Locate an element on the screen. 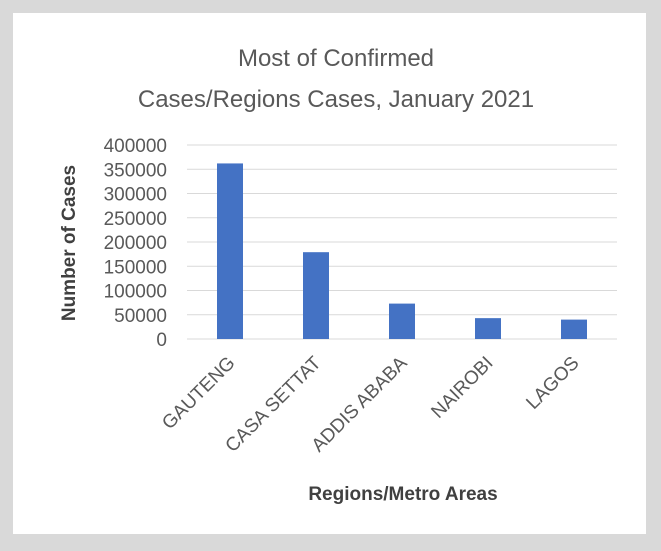 The width and height of the screenshot is (661, 551). y-tick-label: 100000 is located at coordinates (135, 292).